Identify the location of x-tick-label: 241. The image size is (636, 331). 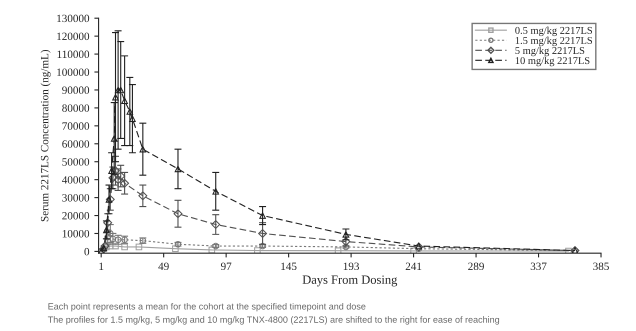
(414, 266).